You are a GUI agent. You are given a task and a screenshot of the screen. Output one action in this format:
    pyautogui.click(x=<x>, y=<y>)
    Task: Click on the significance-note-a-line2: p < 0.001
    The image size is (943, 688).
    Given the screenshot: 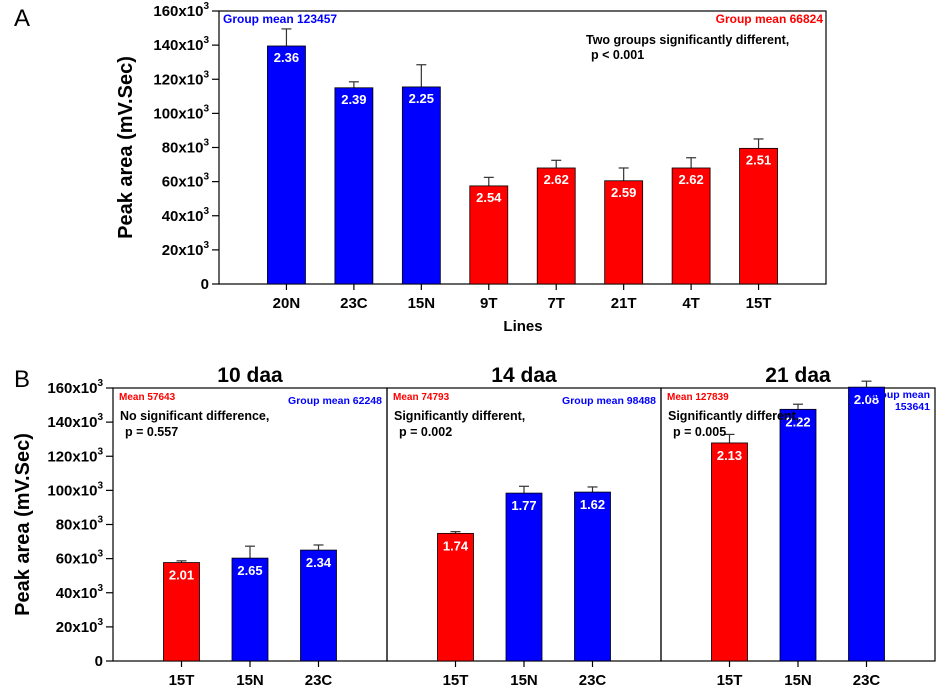 What is the action you would take?
    pyautogui.click(x=617, y=55)
    